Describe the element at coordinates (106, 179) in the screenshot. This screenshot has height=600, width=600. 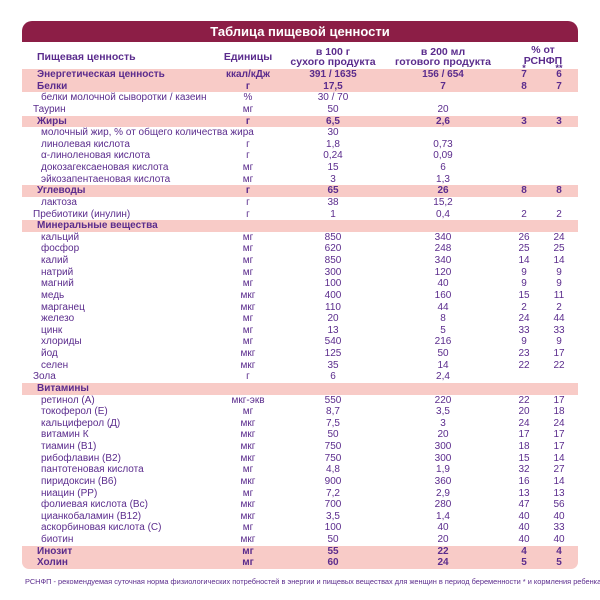
I see `row-label: эйкозапентаеновая кислота` at that location.